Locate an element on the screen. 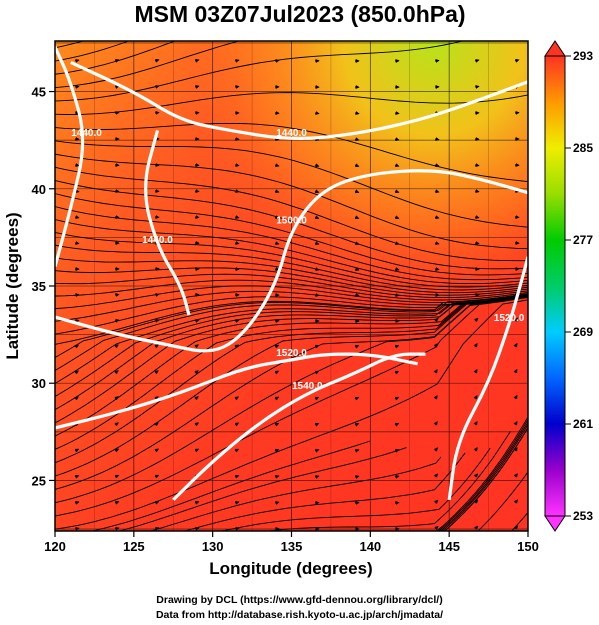 Image resolution: width=599 pixels, height=625 pixels. chart-title: MSM 03Z07Jul2023 (850.0hPa) is located at coordinates (299, 14).